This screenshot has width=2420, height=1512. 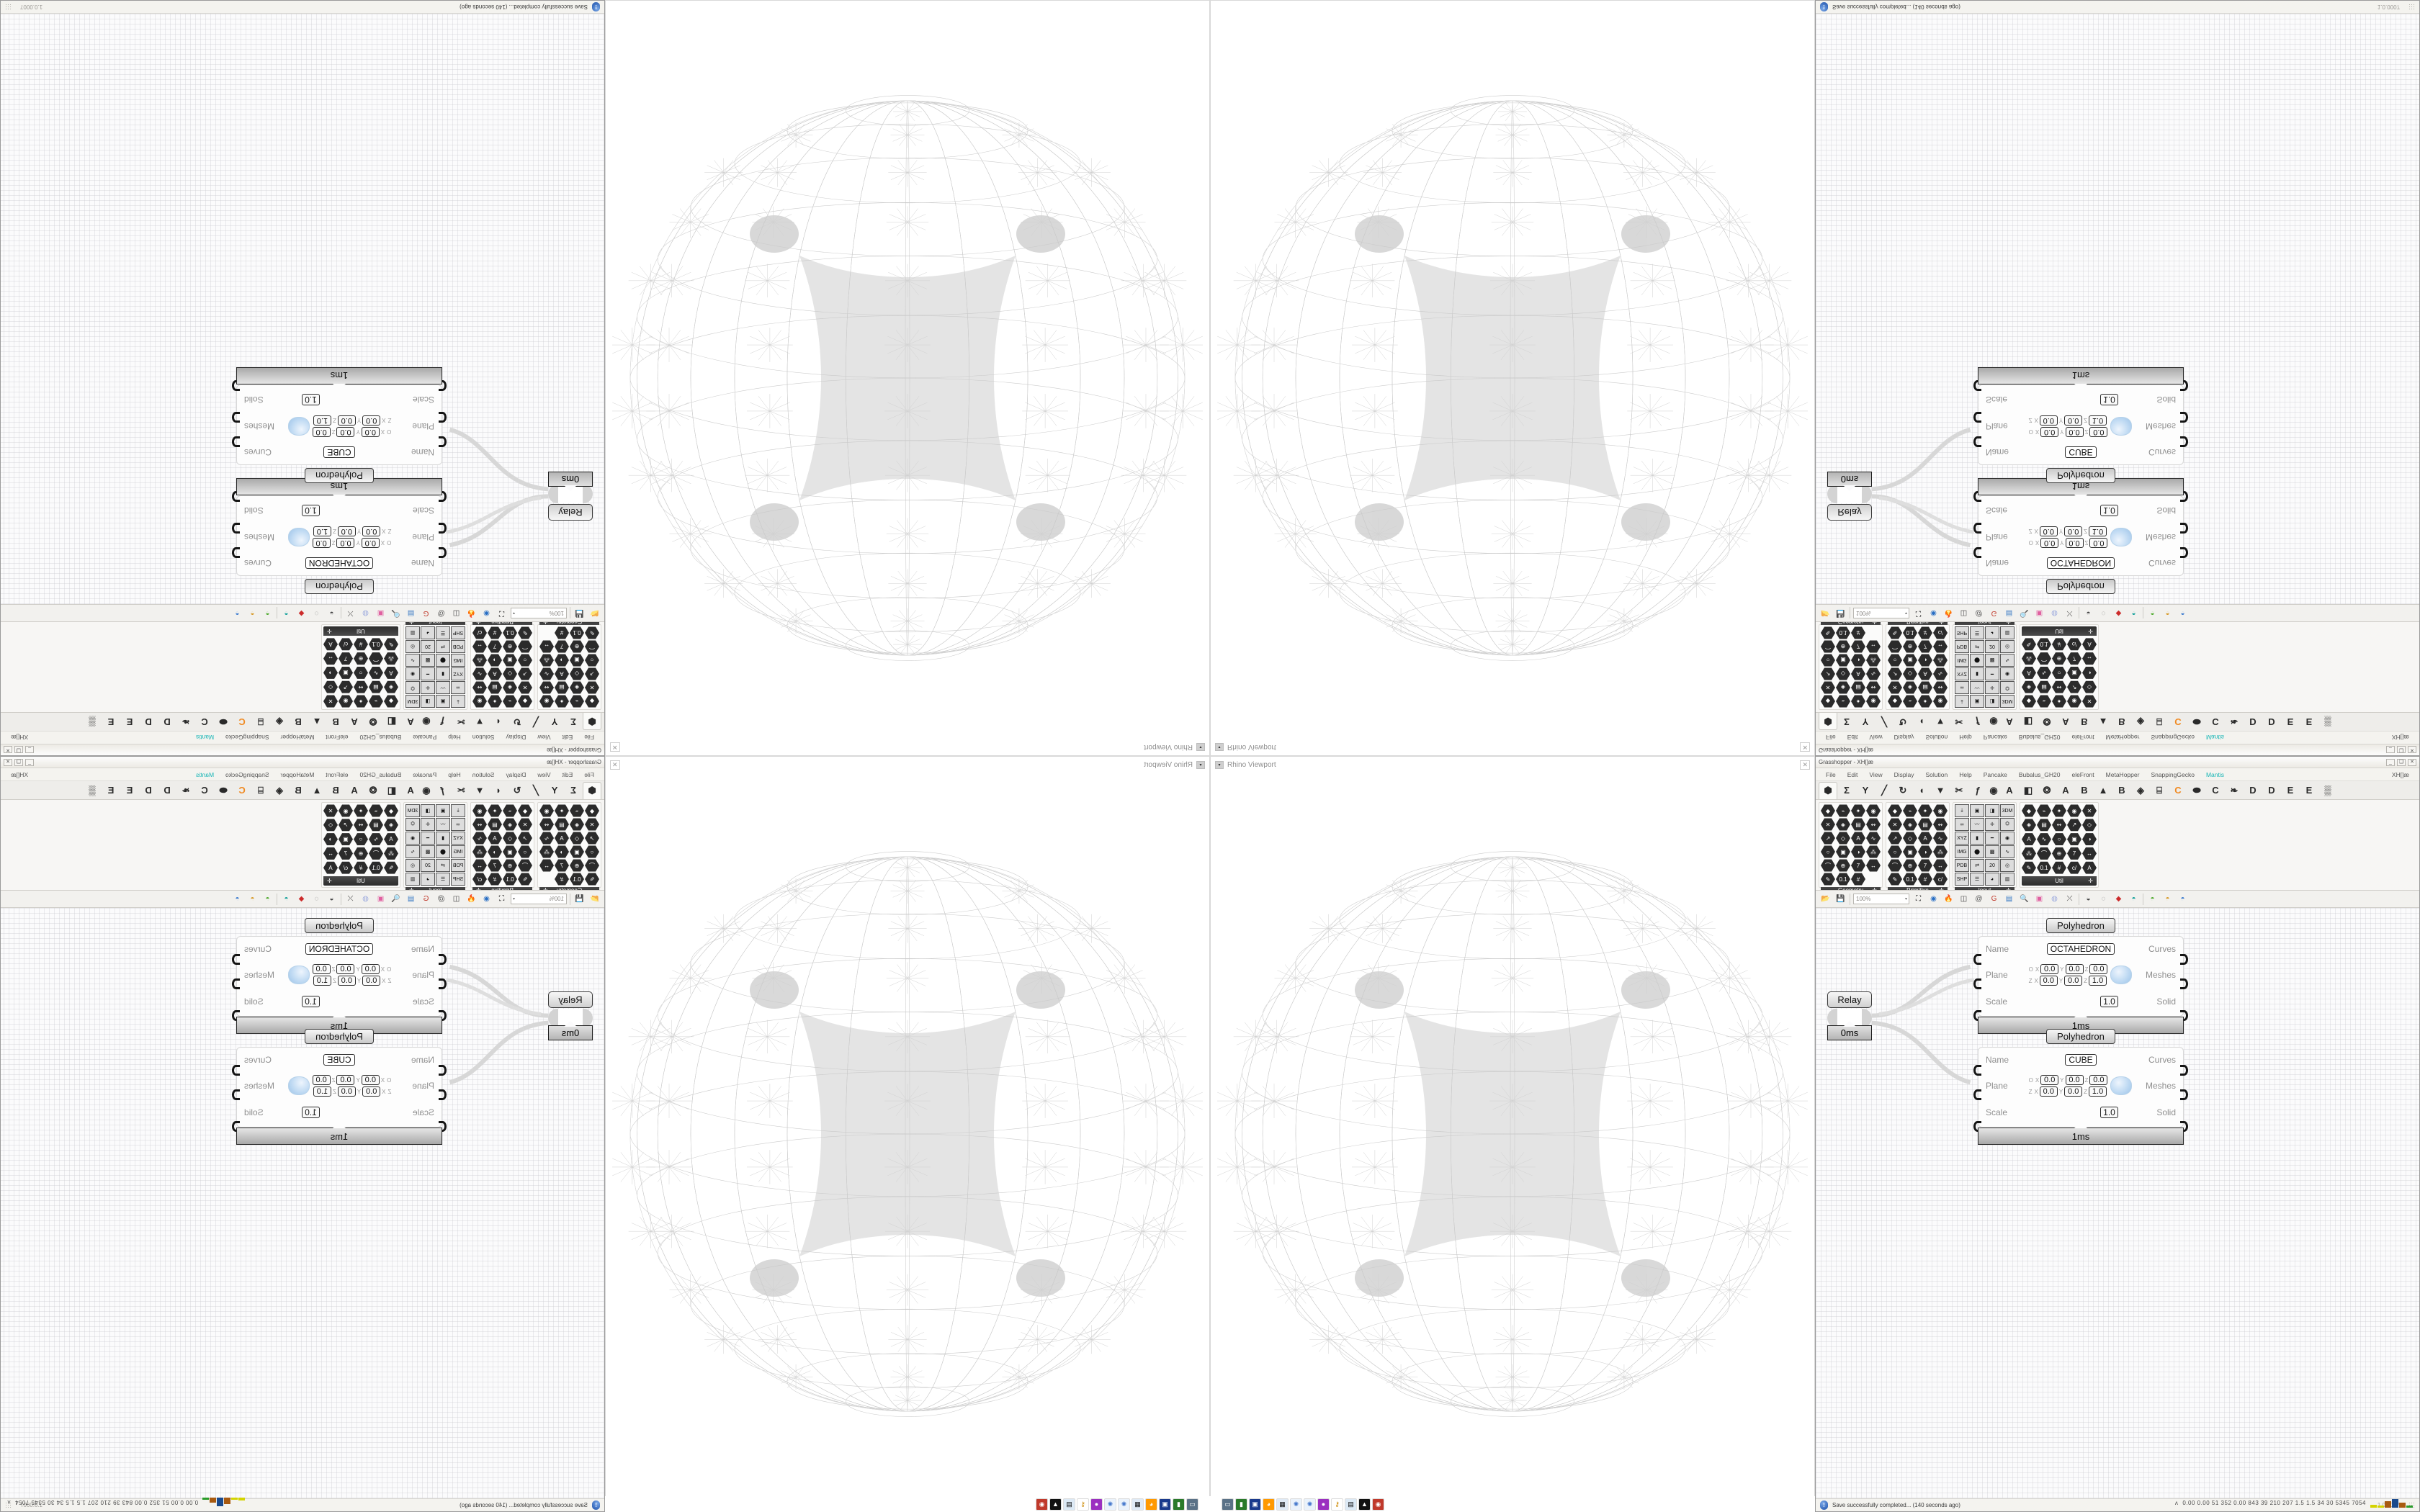 I want to click on input-port-name, so click(x=1977, y=552).